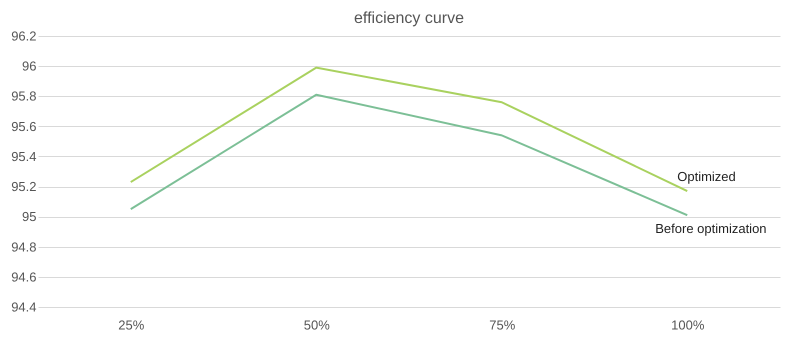  Describe the element at coordinates (688, 325) in the screenshot. I see `x-tick-label: 100%` at that location.